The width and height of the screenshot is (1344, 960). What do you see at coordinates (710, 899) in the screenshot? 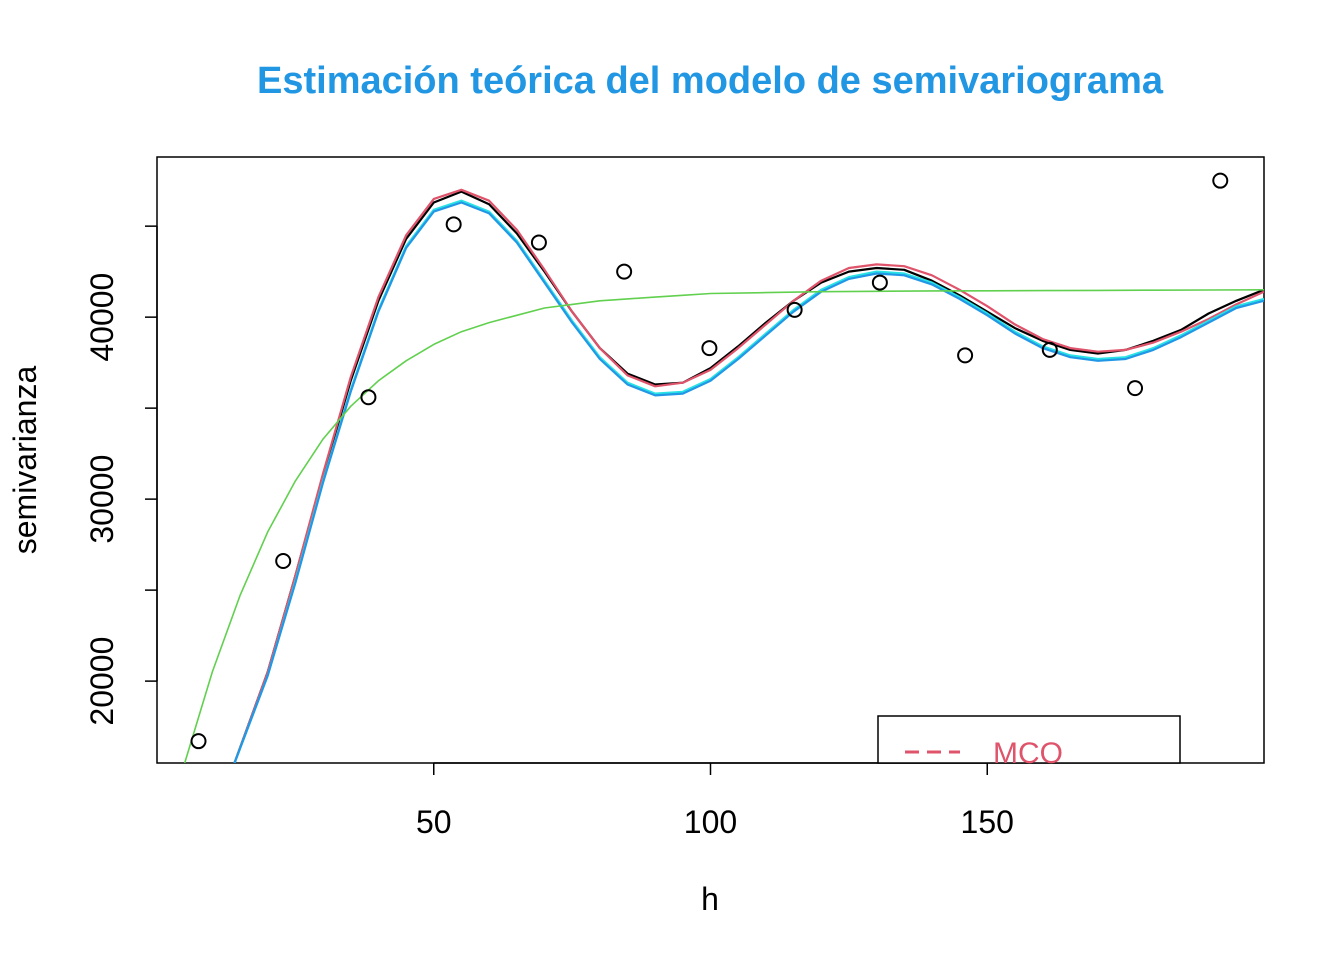
I see `x-axis-label: h` at bounding box center [710, 899].